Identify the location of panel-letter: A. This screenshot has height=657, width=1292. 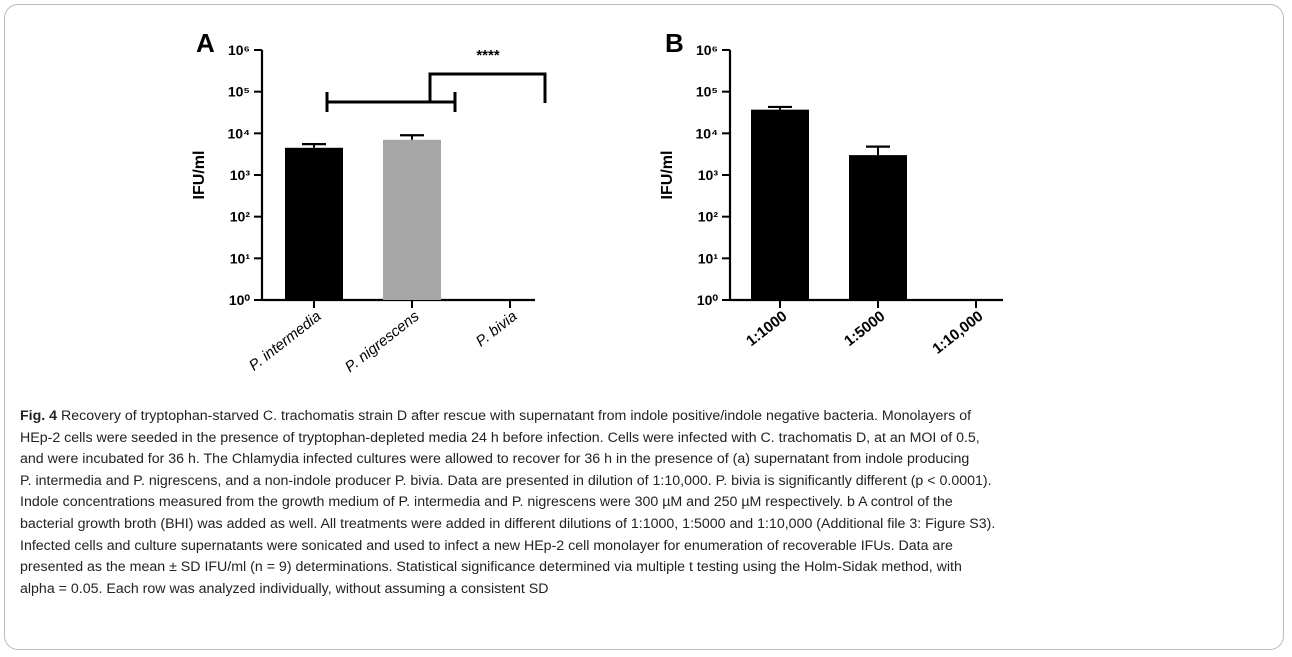
(205, 43).